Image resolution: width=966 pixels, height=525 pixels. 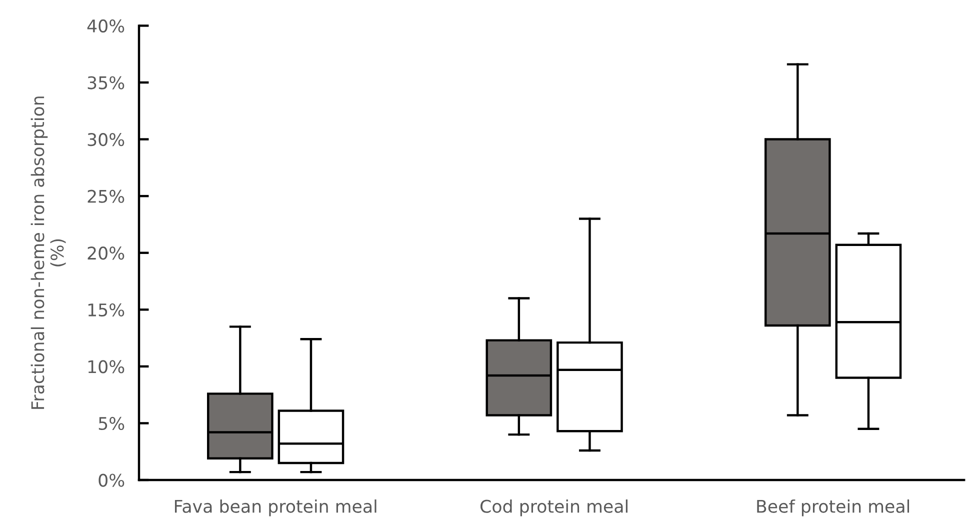 What do you see at coordinates (106, 253) in the screenshot?
I see `y-tick-label: 20%` at bounding box center [106, 253].